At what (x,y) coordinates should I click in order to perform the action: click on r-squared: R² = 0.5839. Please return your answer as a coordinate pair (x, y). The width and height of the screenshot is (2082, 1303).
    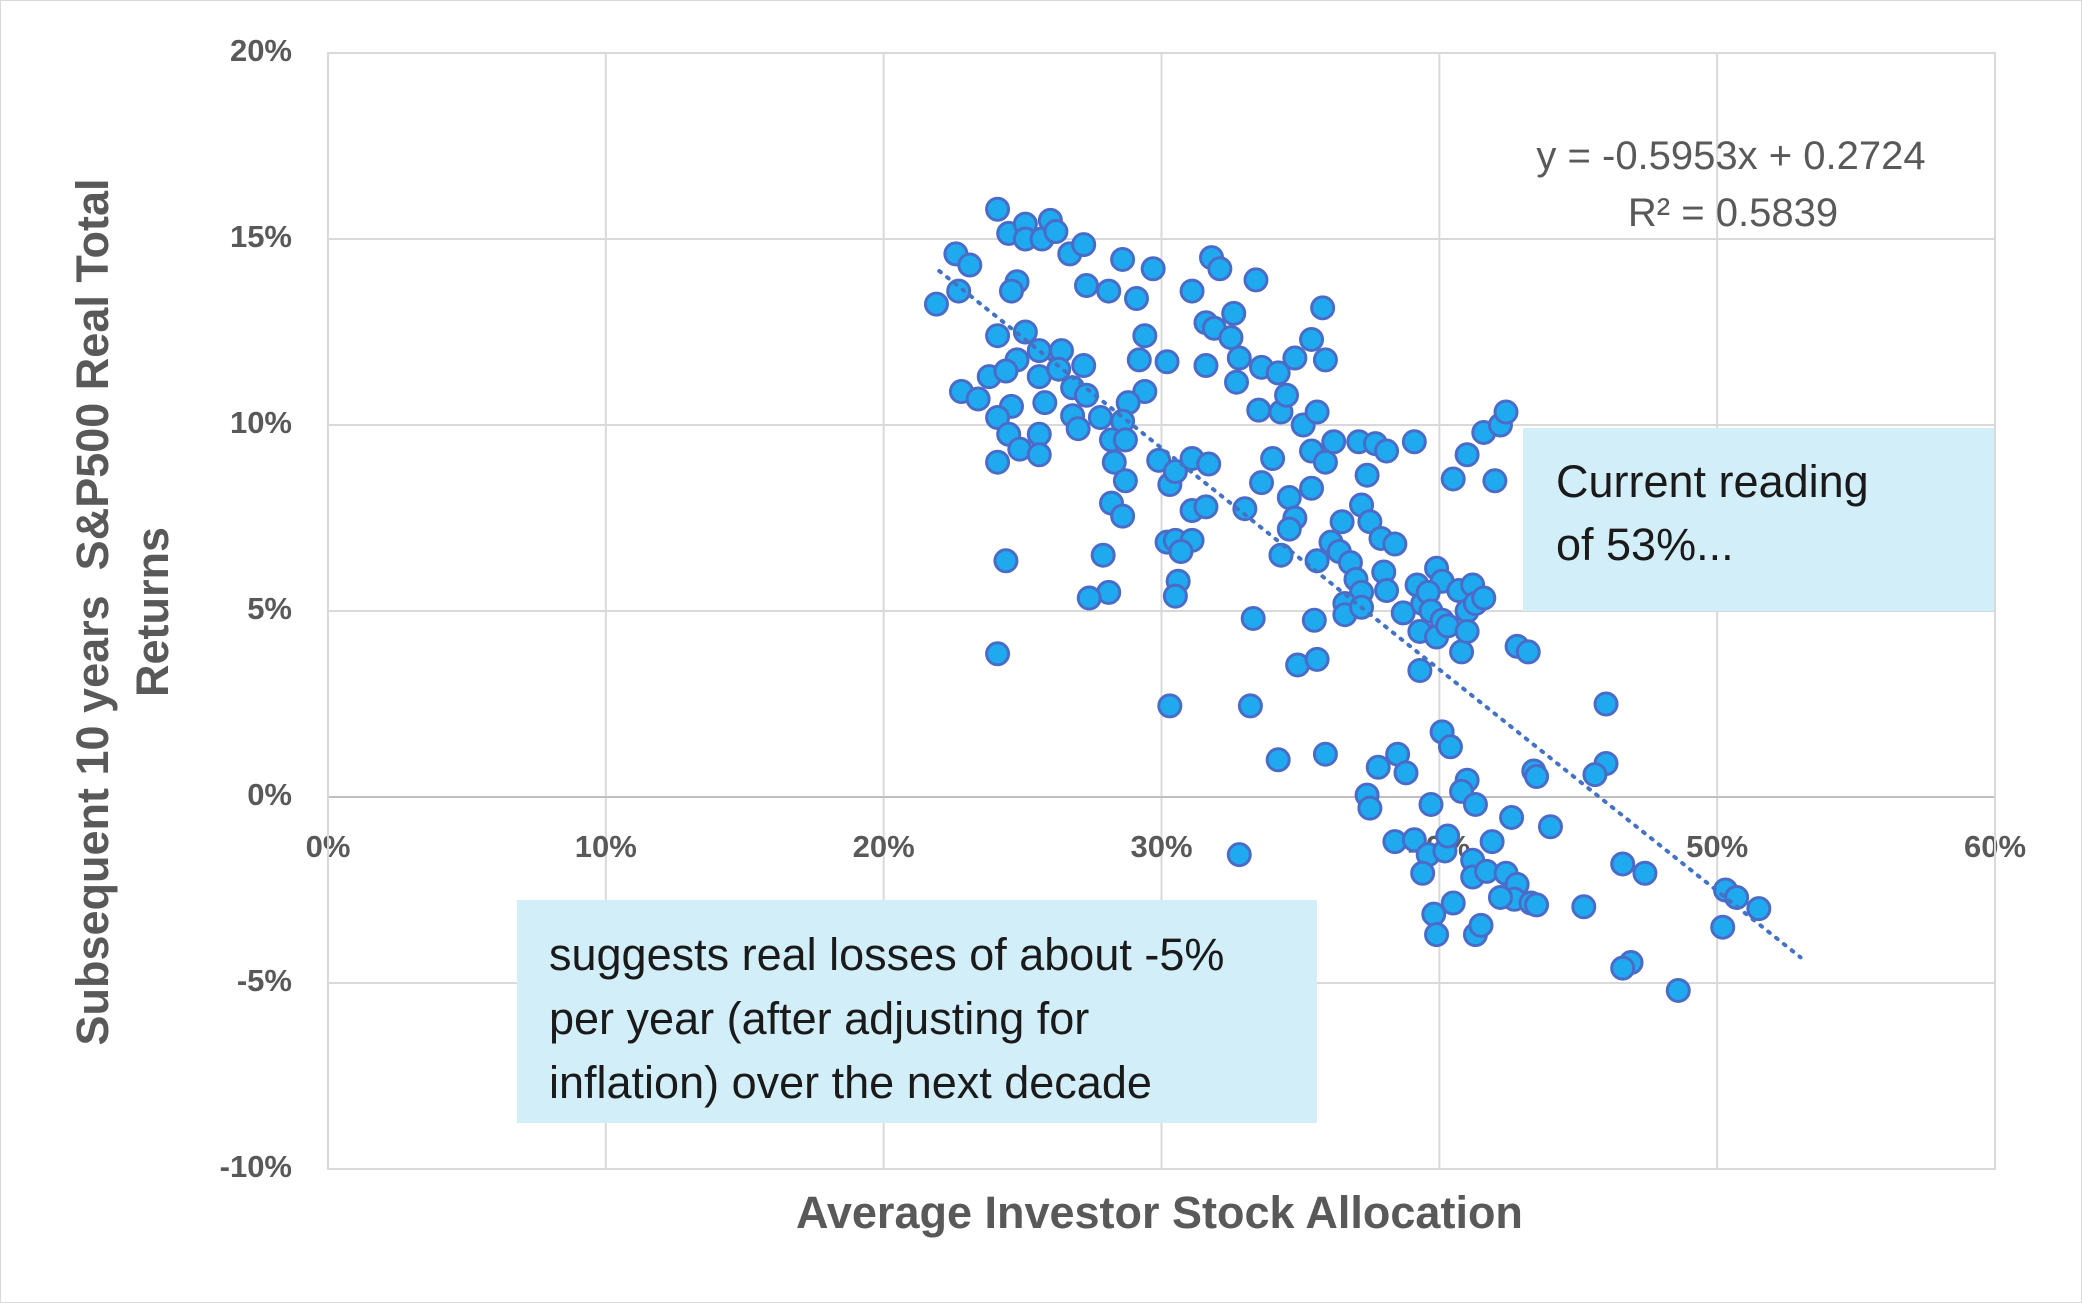
    Looking at the image, I should click on (1733, 213).